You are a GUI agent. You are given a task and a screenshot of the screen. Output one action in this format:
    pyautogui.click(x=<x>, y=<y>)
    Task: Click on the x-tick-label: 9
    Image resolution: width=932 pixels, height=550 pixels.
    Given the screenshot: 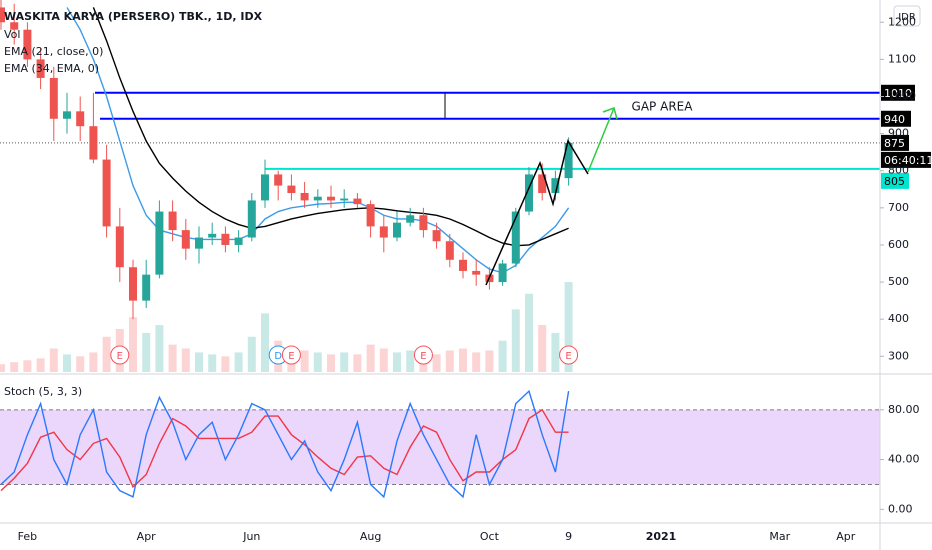 What is the action you would take?
    pyautogui.click(x=568, y=536)
    